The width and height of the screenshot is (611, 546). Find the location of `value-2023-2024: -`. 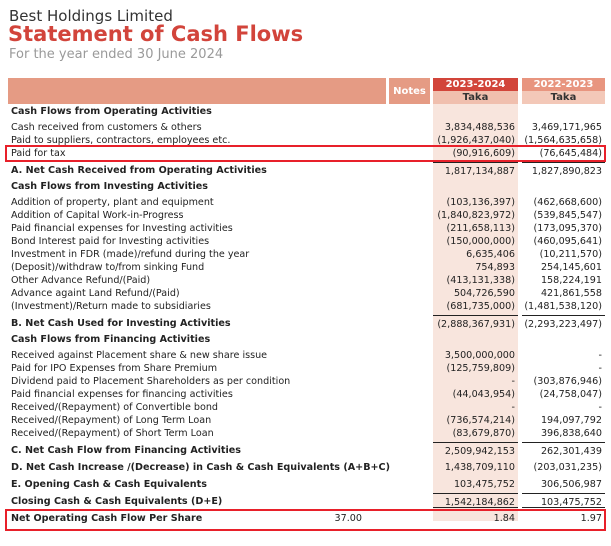

value-2023-2024: - is located at coordinates (513, 381).